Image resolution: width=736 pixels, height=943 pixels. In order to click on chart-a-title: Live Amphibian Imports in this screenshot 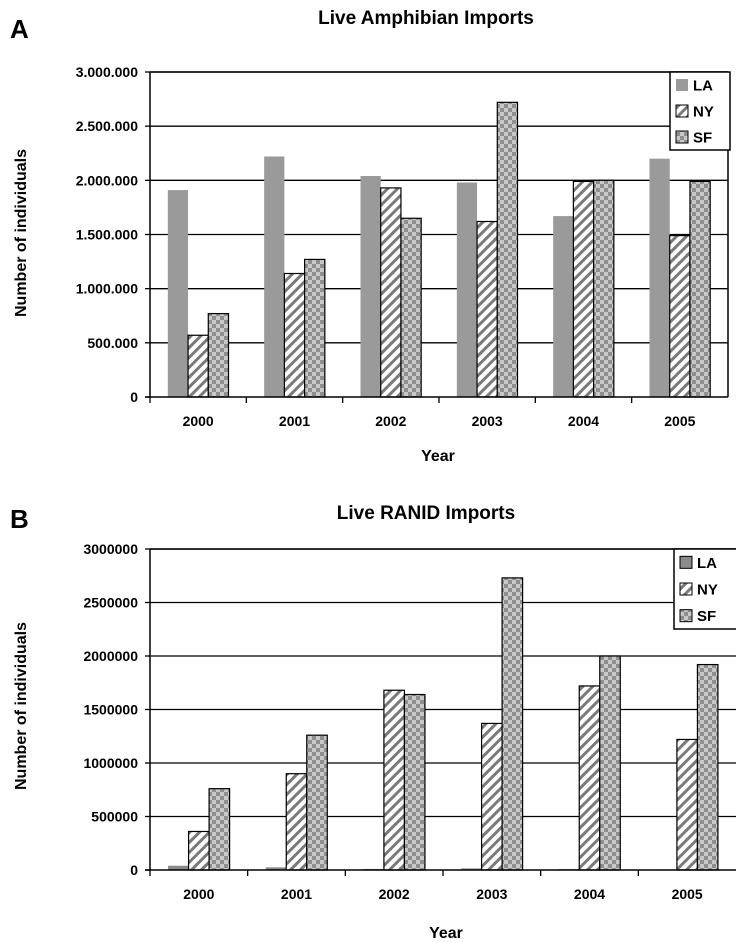, I will do `click(426, 18)`.